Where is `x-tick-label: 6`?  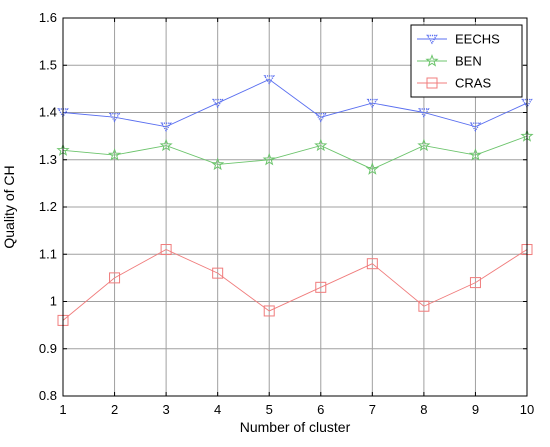
x-tick-label: 6 is located at coordinates (320, 409).